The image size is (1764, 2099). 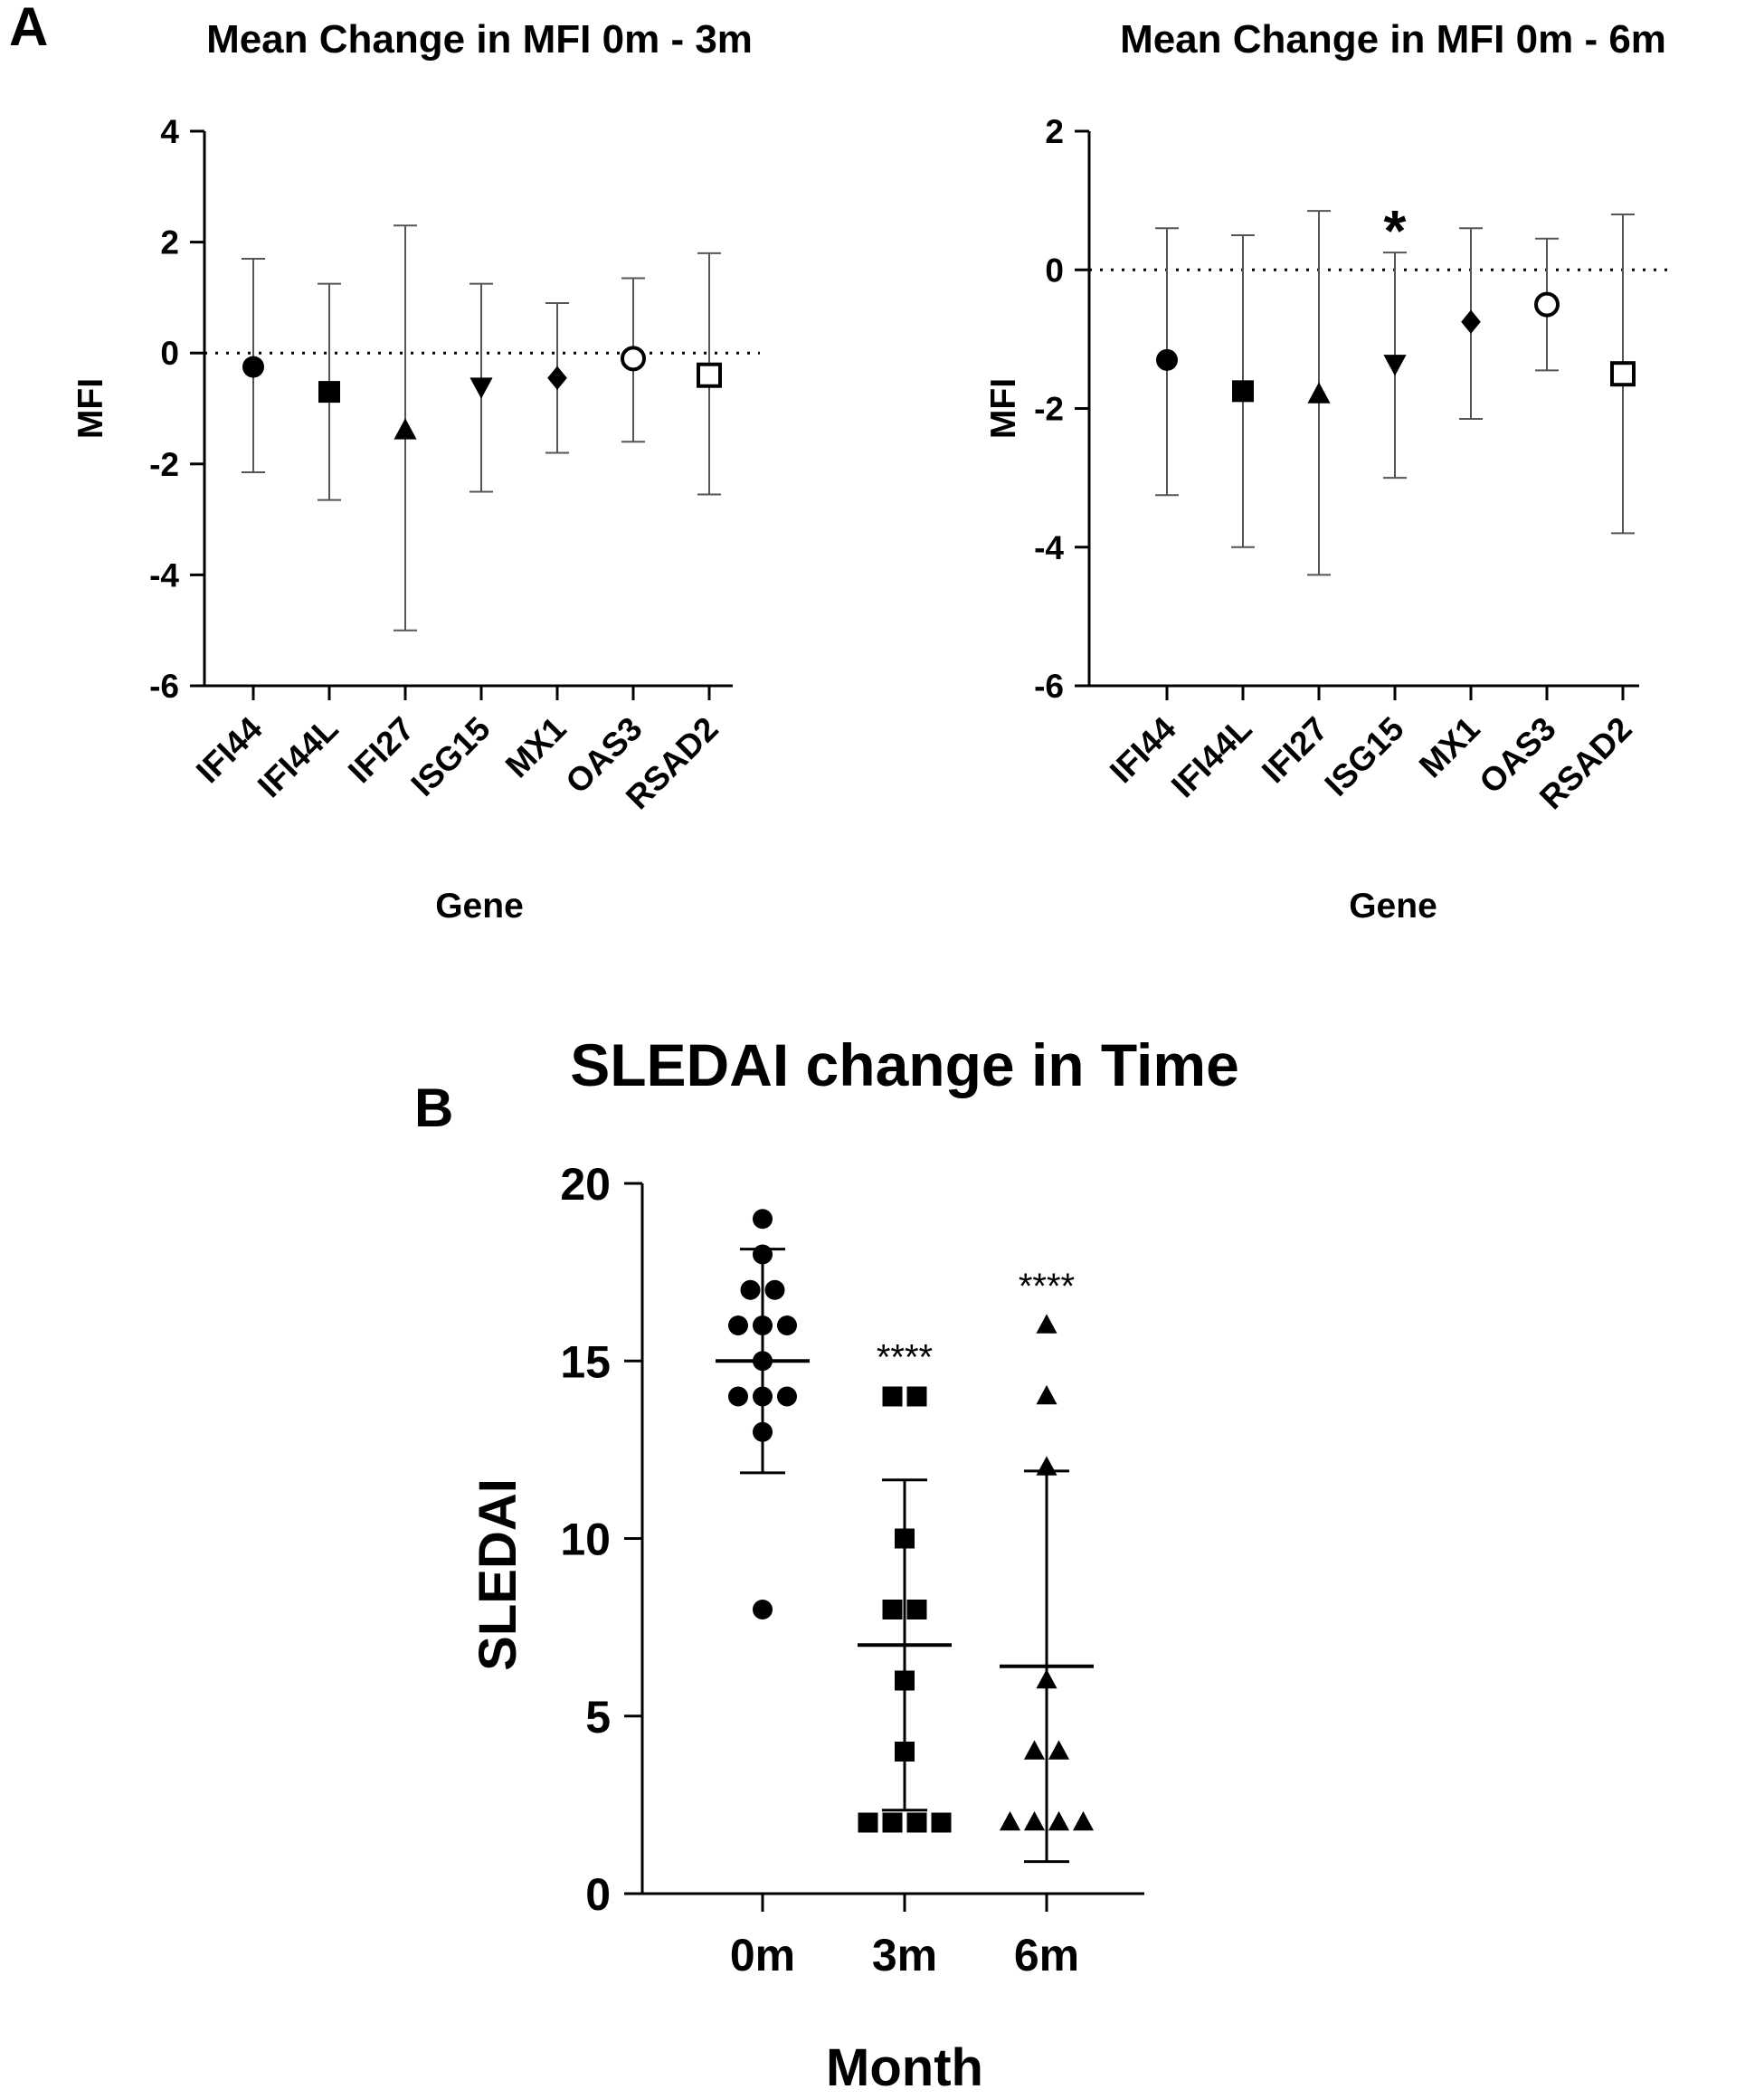 What do you see at coordinates (585, 1184) in the screenshot?
I see `y-tick-label: 20` at bounding box center [585, 1184].